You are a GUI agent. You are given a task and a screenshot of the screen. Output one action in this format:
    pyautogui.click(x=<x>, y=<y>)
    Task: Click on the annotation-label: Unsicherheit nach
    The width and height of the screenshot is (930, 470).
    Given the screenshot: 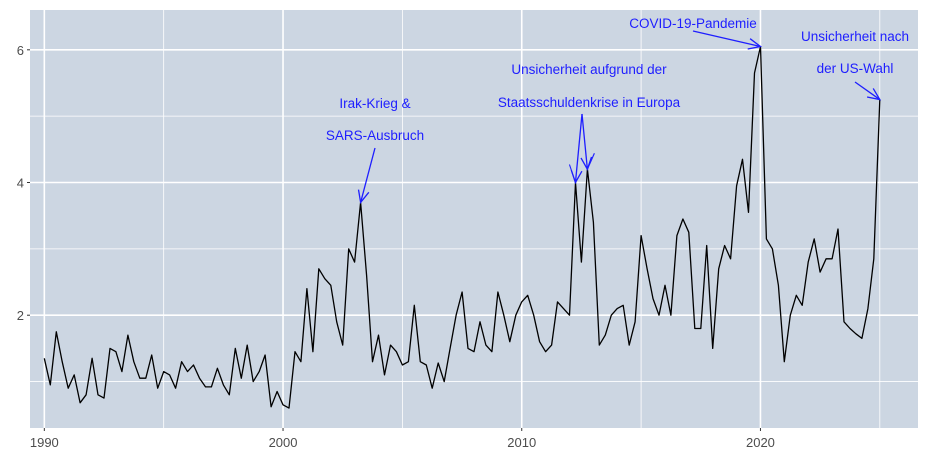 What is the action you would take?
    pyautogui.click(x=855, y=36)
    